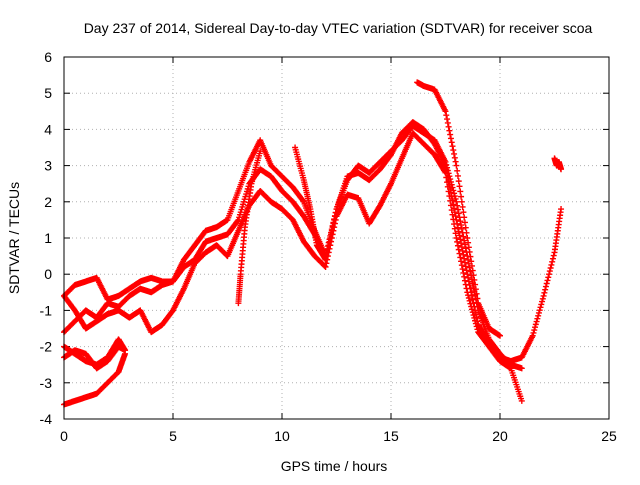 The width and height of the screenshot is (640, 485). What do you see at coordinates (48, 129) in the screenshot?
I see `y-tick-label: 4` at bounding box center [48, 129].